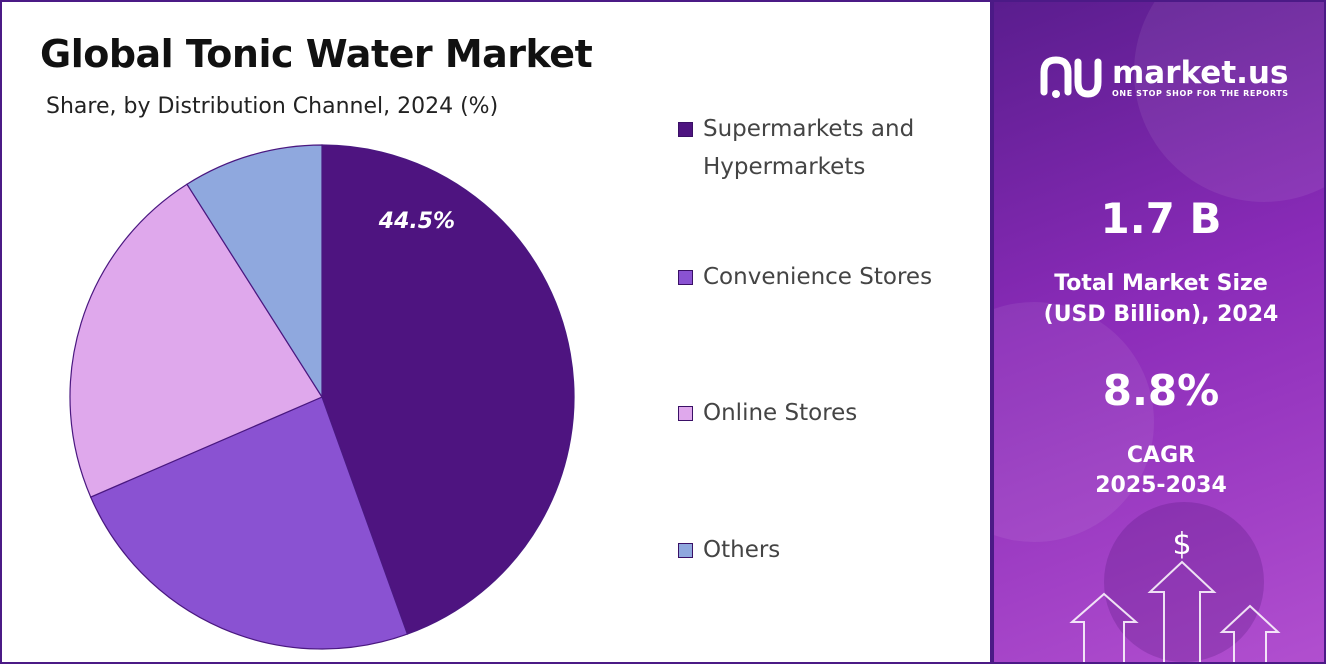 Image resolution: width=1326 pixels, height=664 pixels. I want to click on growth-arrows-icon: $, so click(1175, 594).